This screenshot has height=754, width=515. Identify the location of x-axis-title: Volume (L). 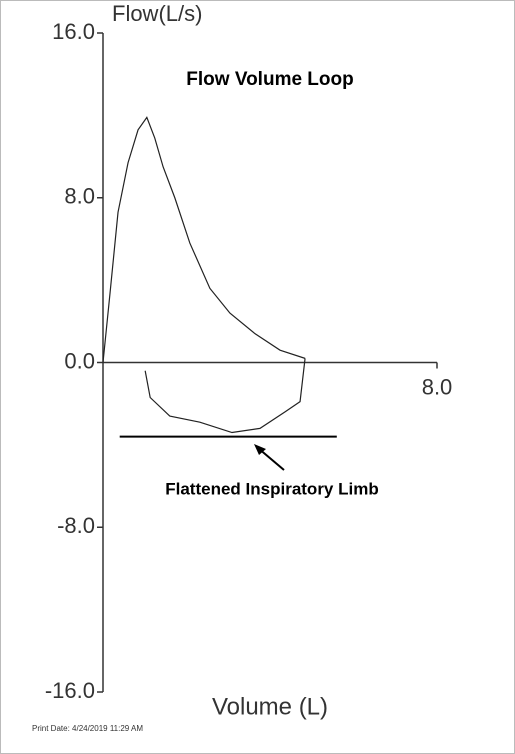
(270, 706).